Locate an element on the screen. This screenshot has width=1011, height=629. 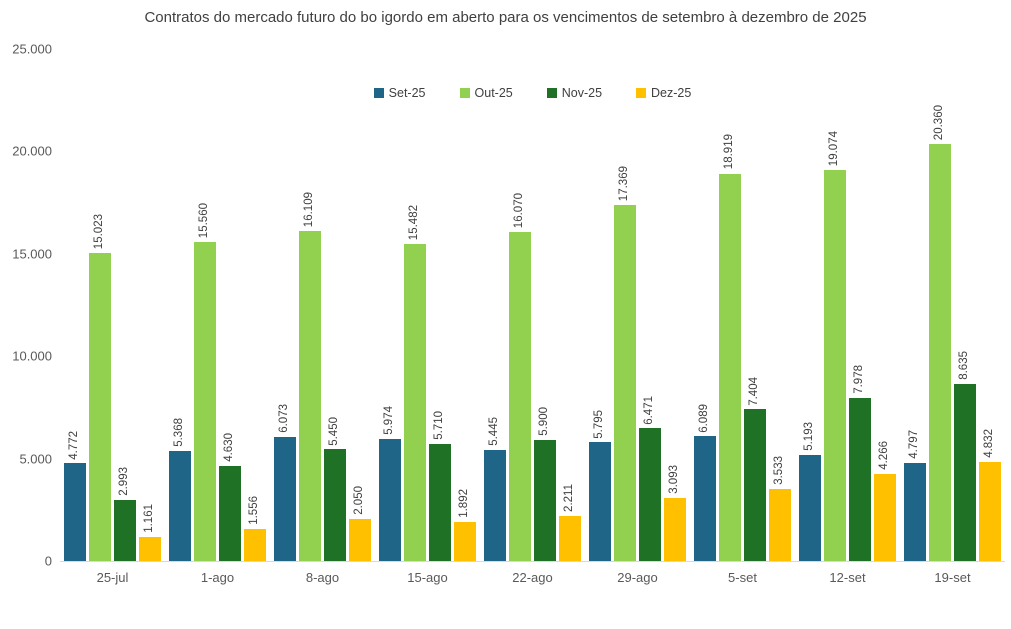
bar-value-label: 15.482 is located at coordinates (414, 222).